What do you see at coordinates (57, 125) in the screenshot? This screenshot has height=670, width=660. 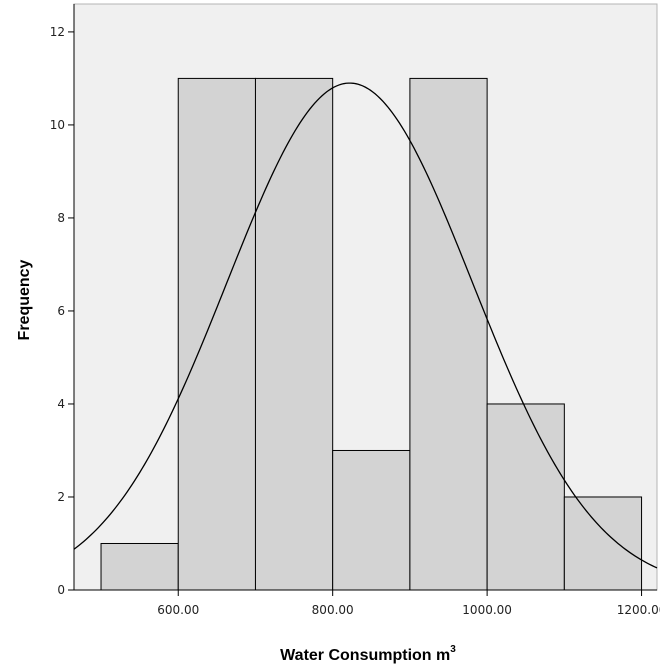 I see `y-tick-label-10: 10` at bounding box center [57, 125].